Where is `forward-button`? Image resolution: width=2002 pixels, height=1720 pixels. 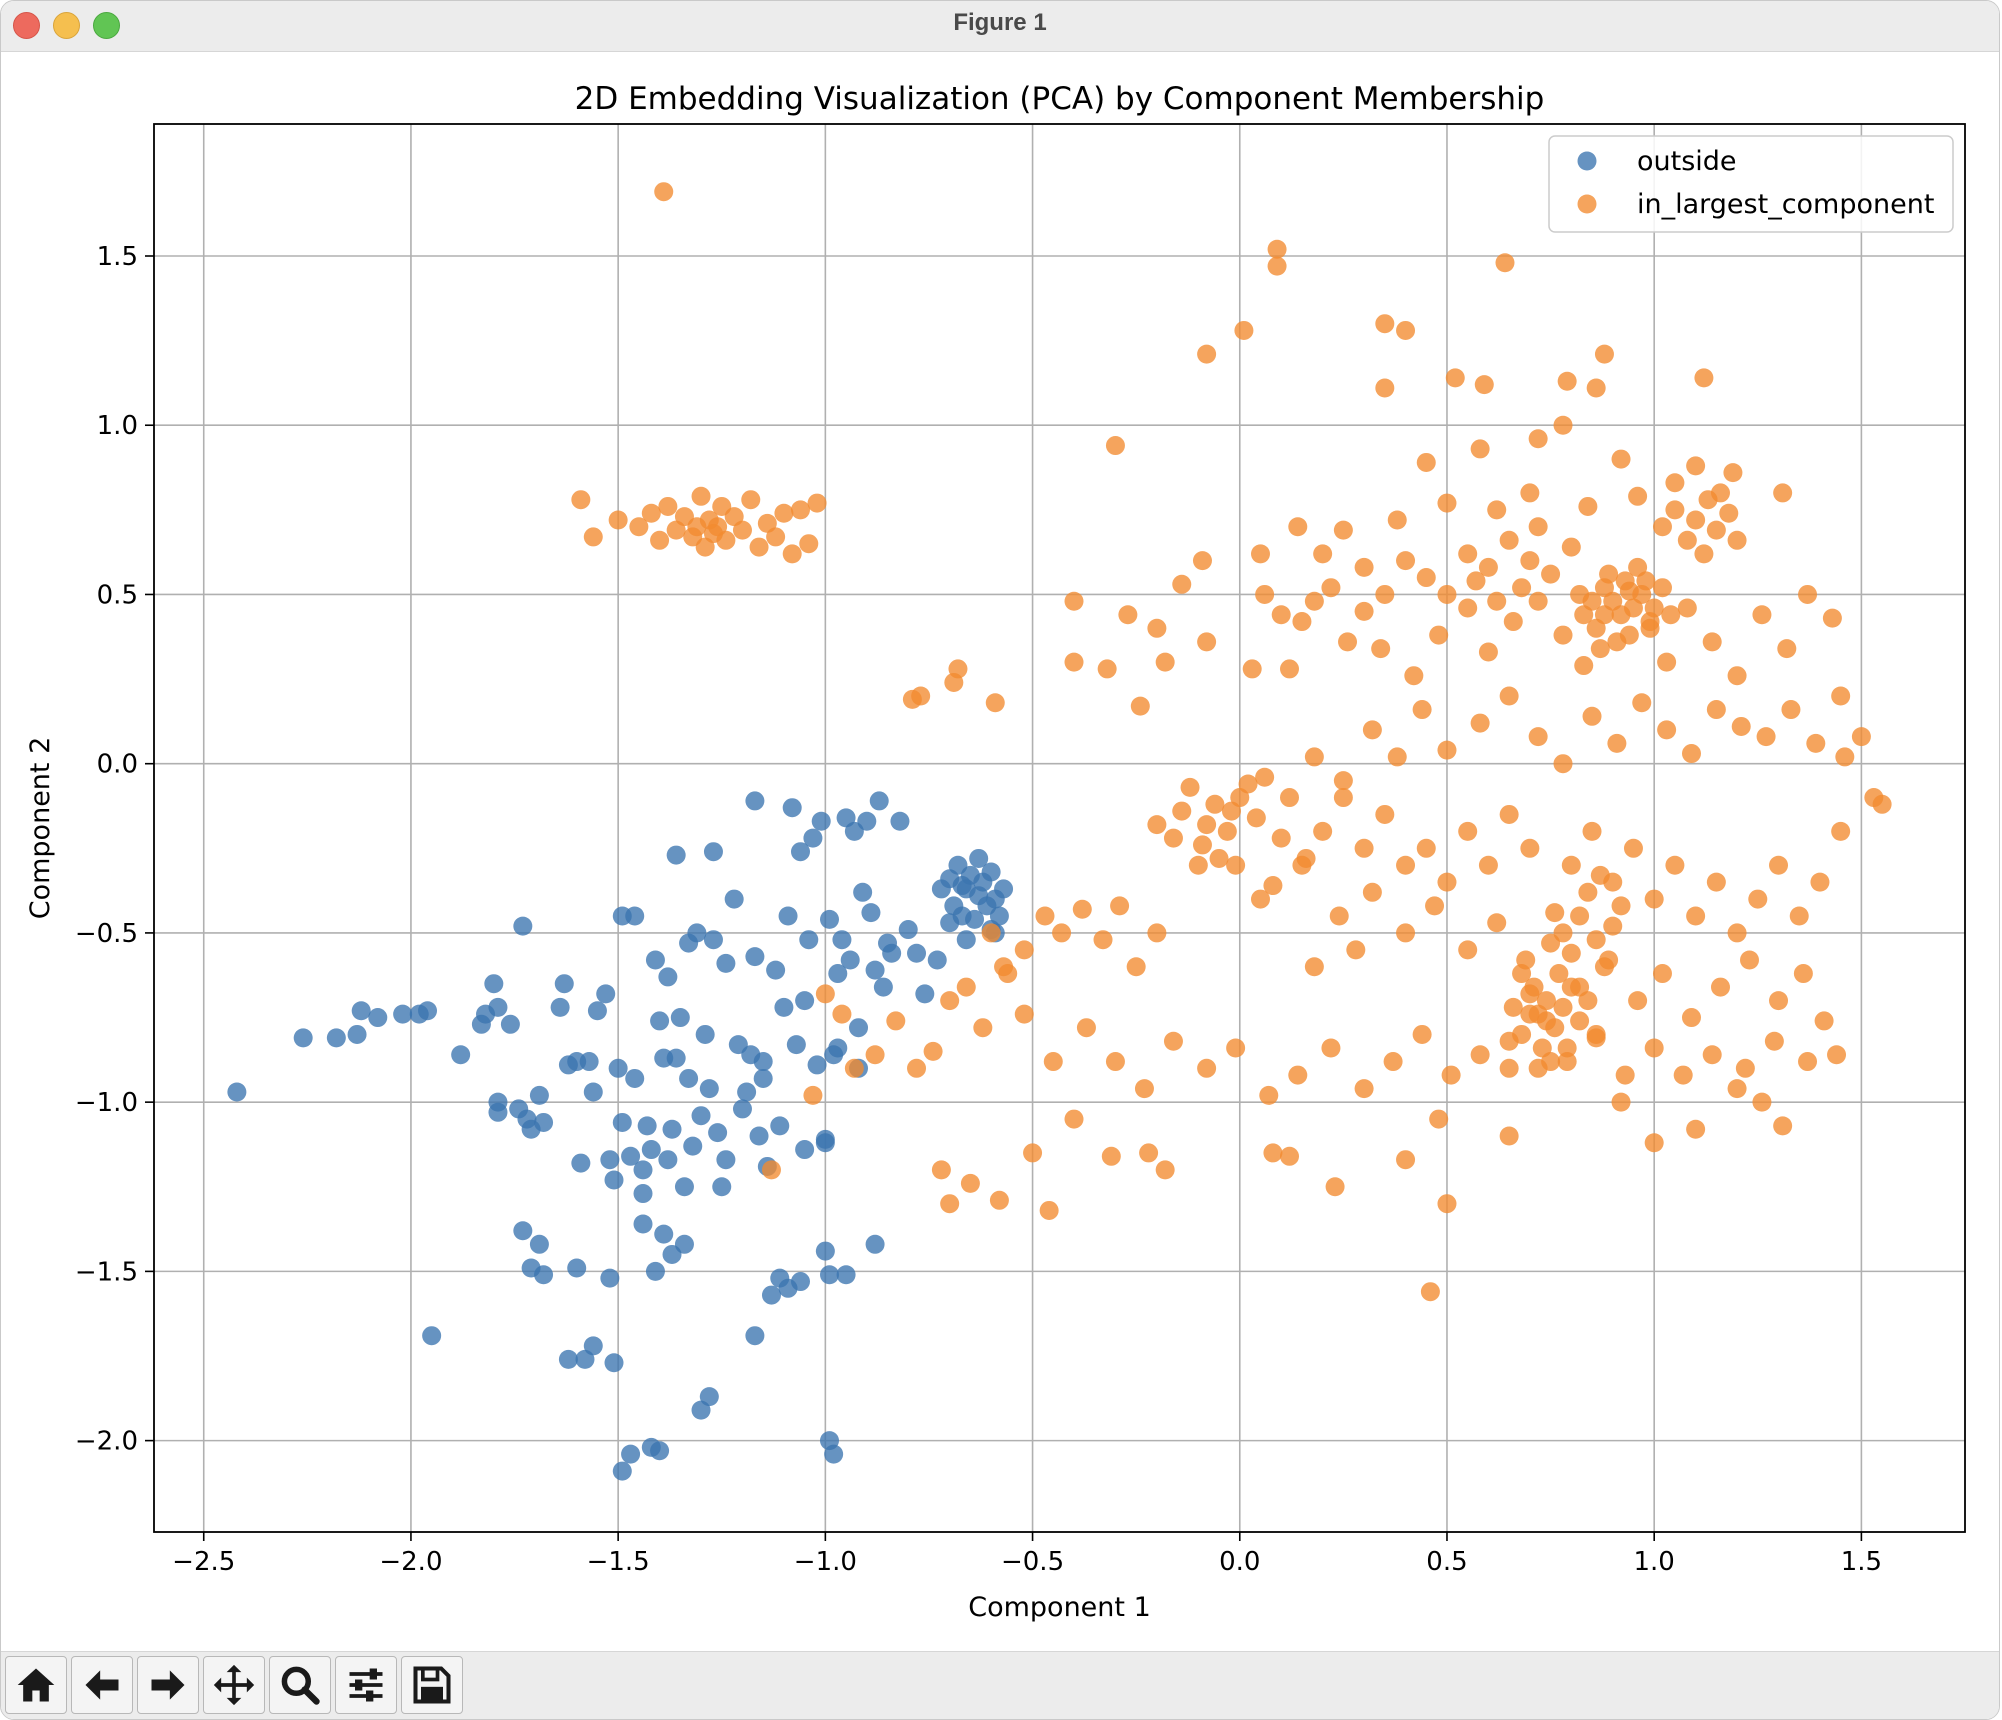 forward-button is located at coordinates (168, 1685).